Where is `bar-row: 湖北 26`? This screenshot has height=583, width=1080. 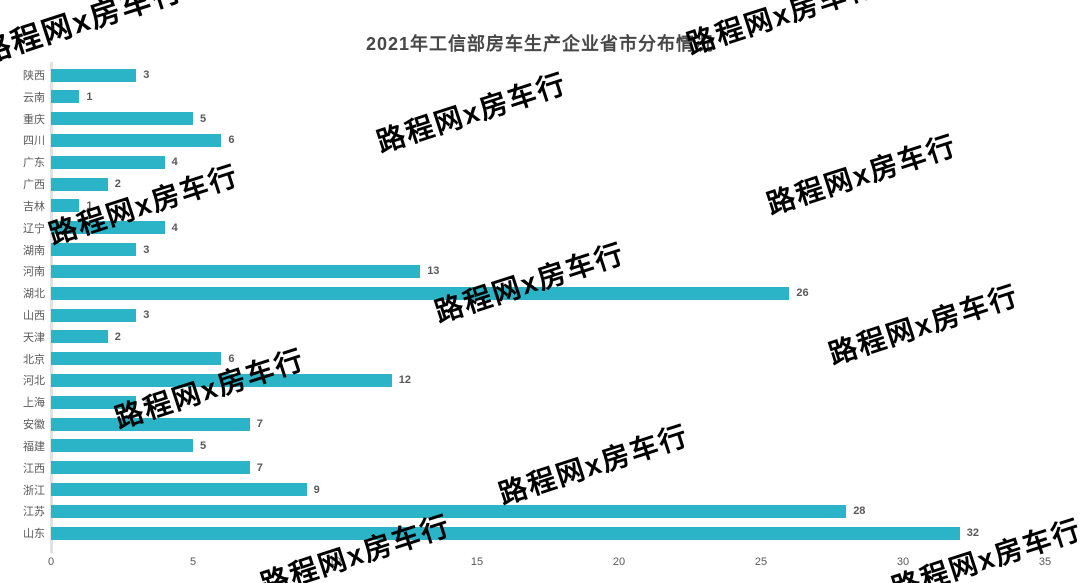
bar-row: 湖北 26 is located at coordinates (540, 293).